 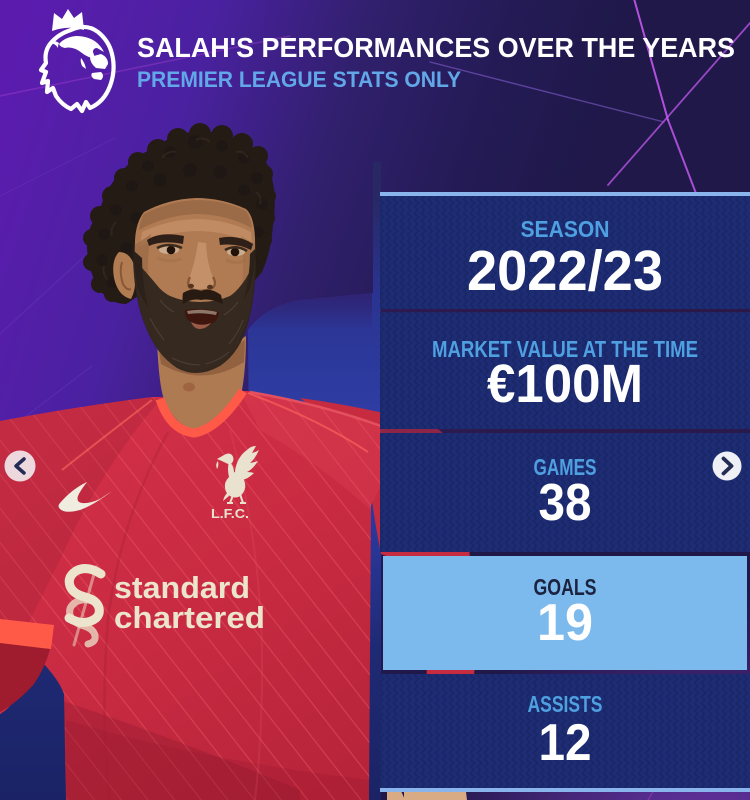 I want to click on svg-text: standard, so click(x=182, y=587).